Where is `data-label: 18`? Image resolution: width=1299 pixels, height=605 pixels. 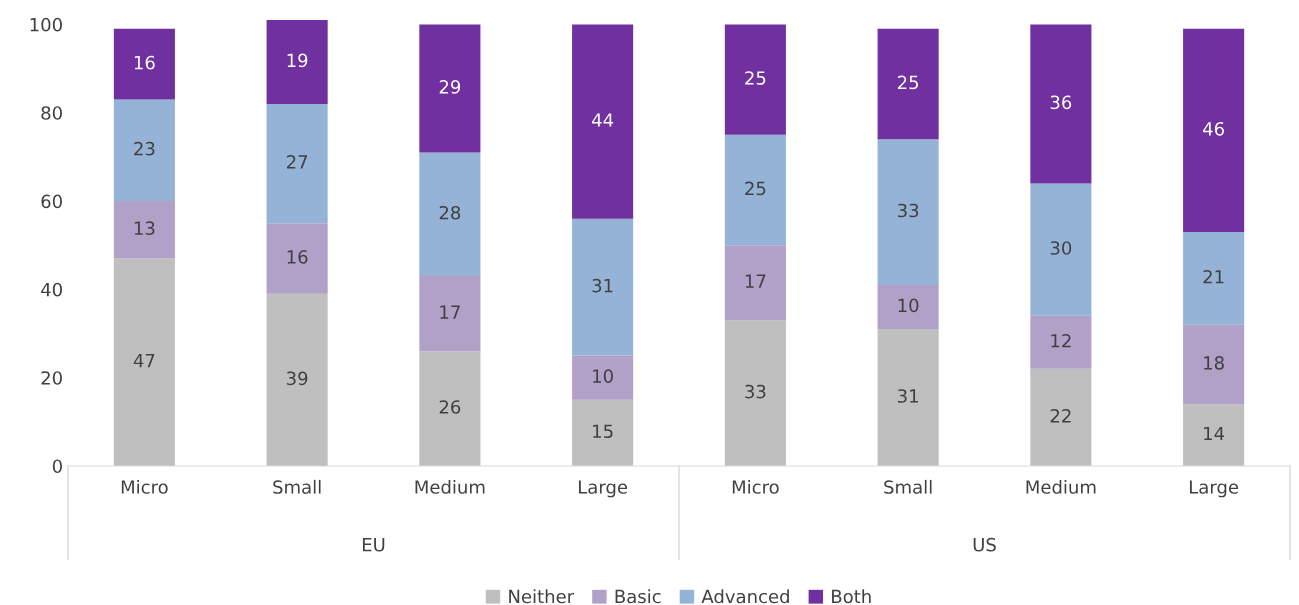
data-label: 18 is located at coordinates (1214, 363).